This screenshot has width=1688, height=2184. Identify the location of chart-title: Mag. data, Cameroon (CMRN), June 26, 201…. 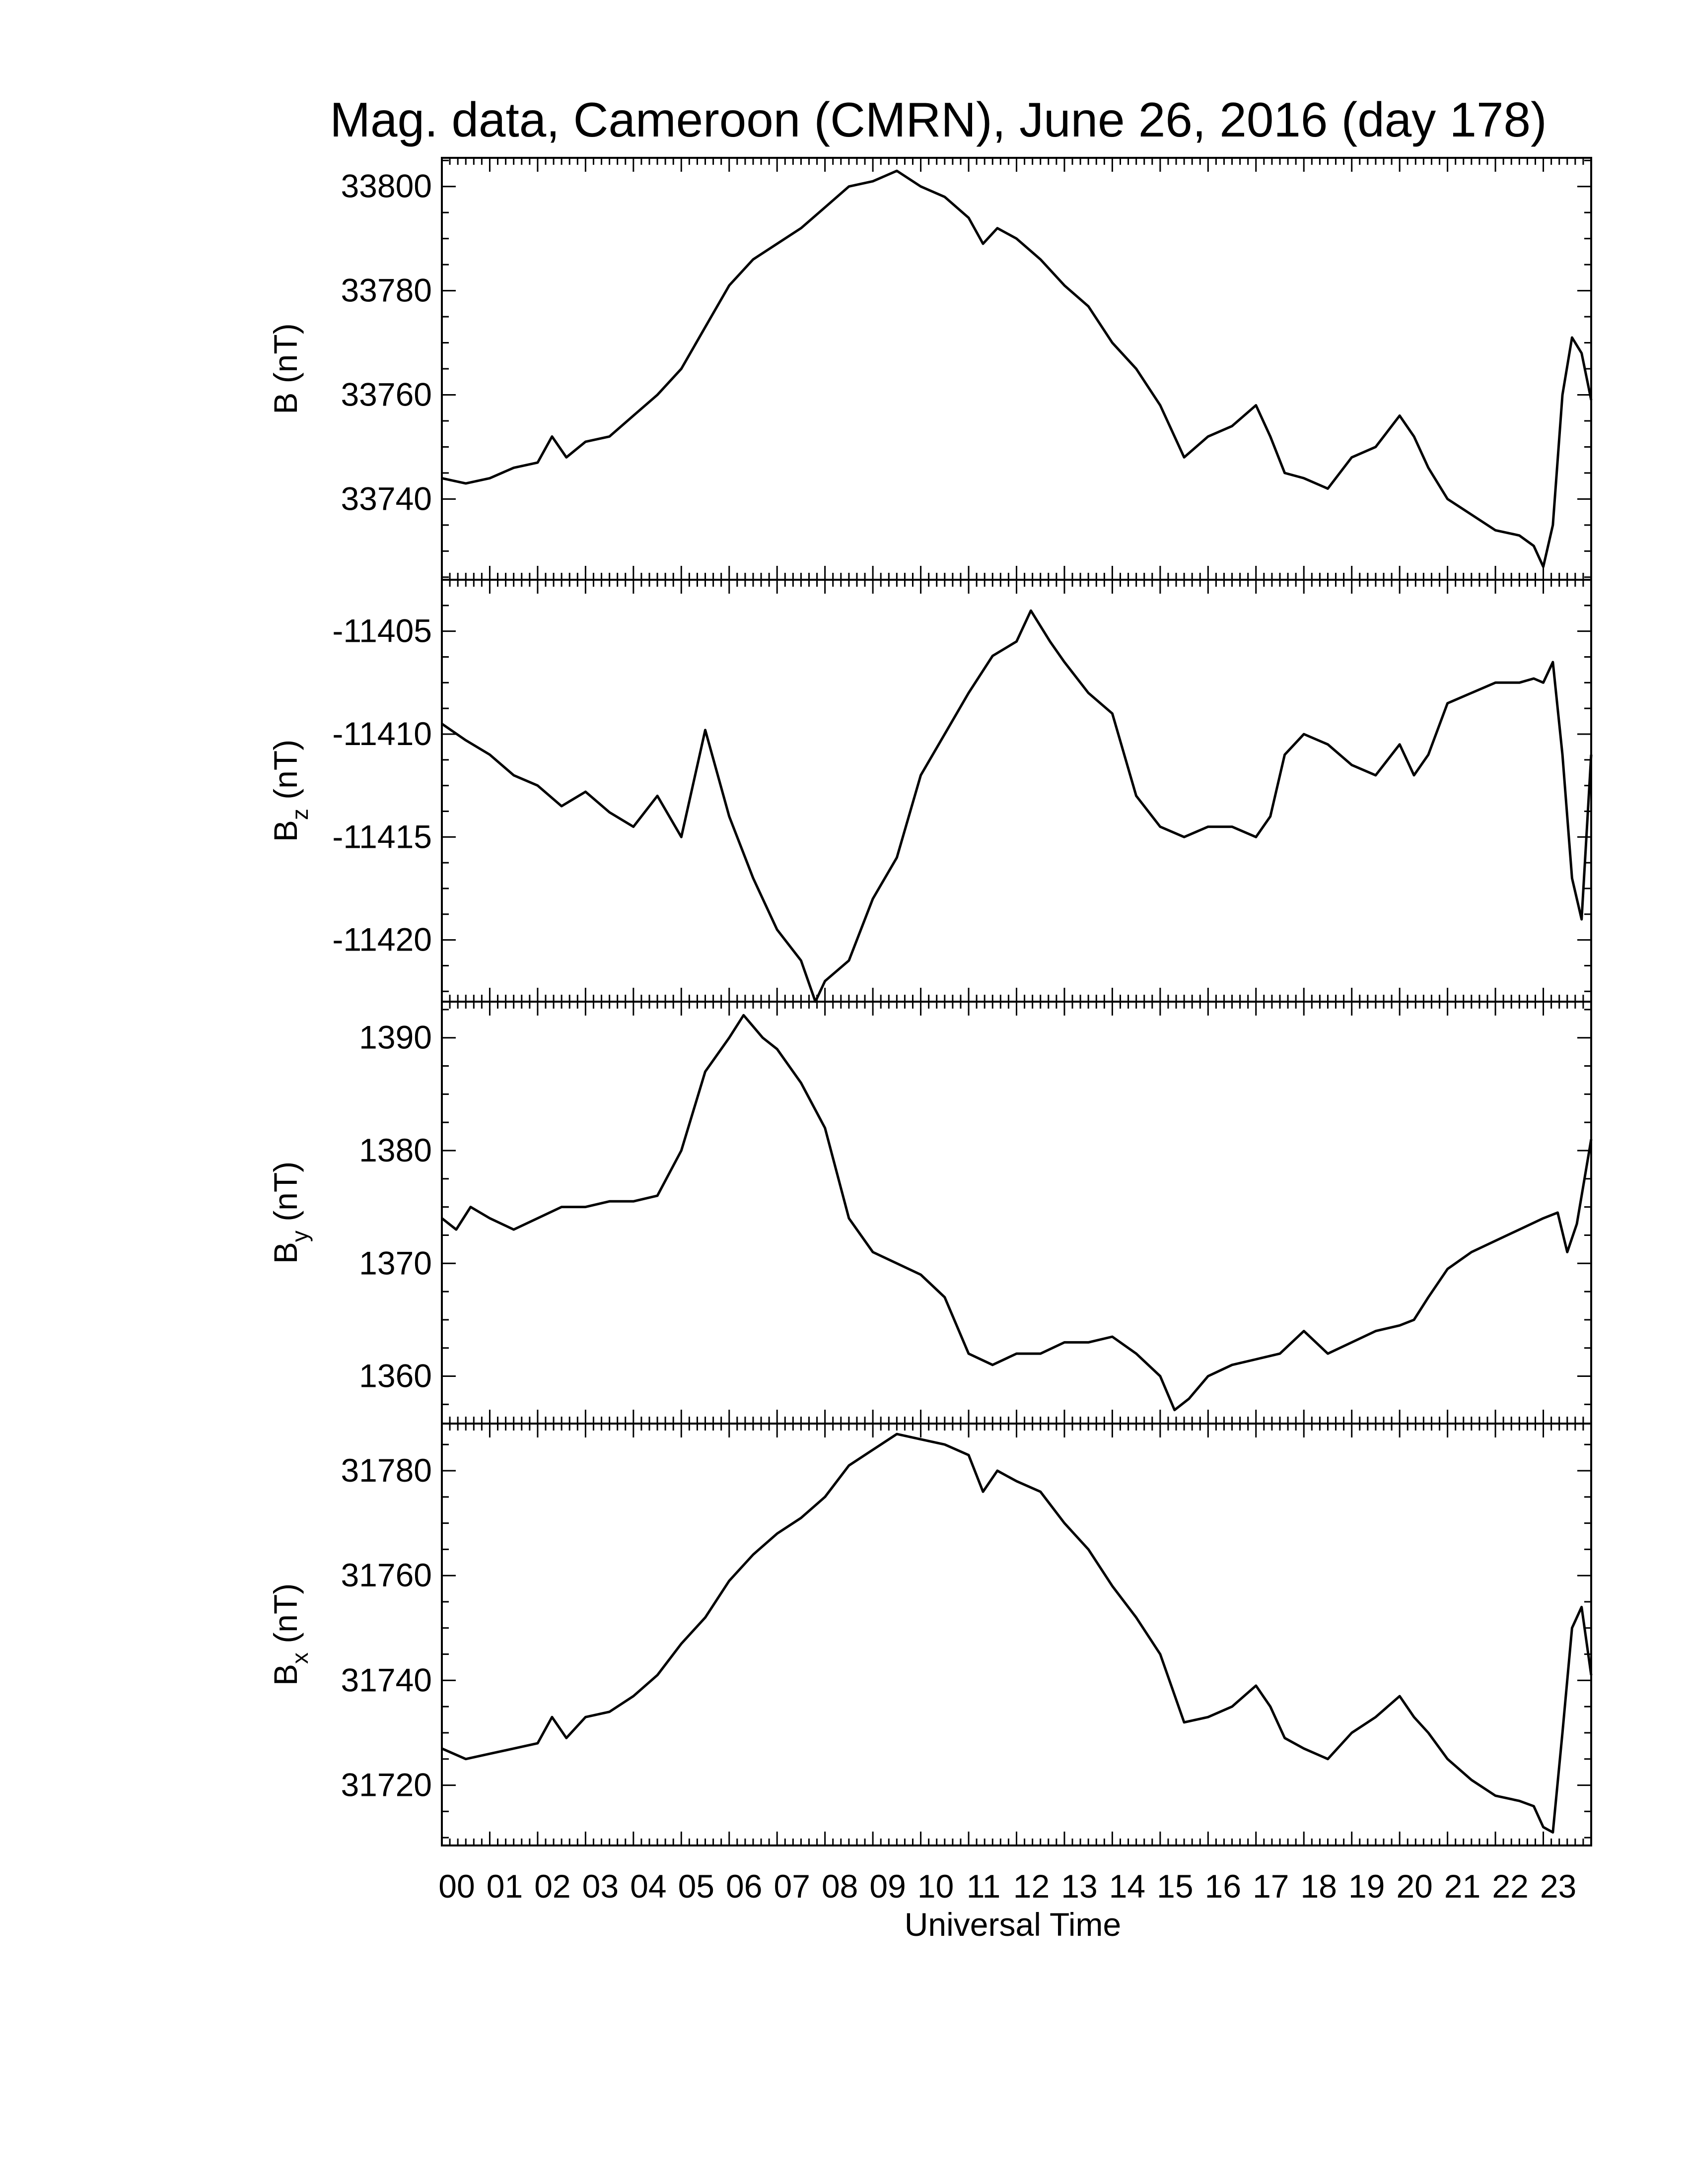
(938, 119).